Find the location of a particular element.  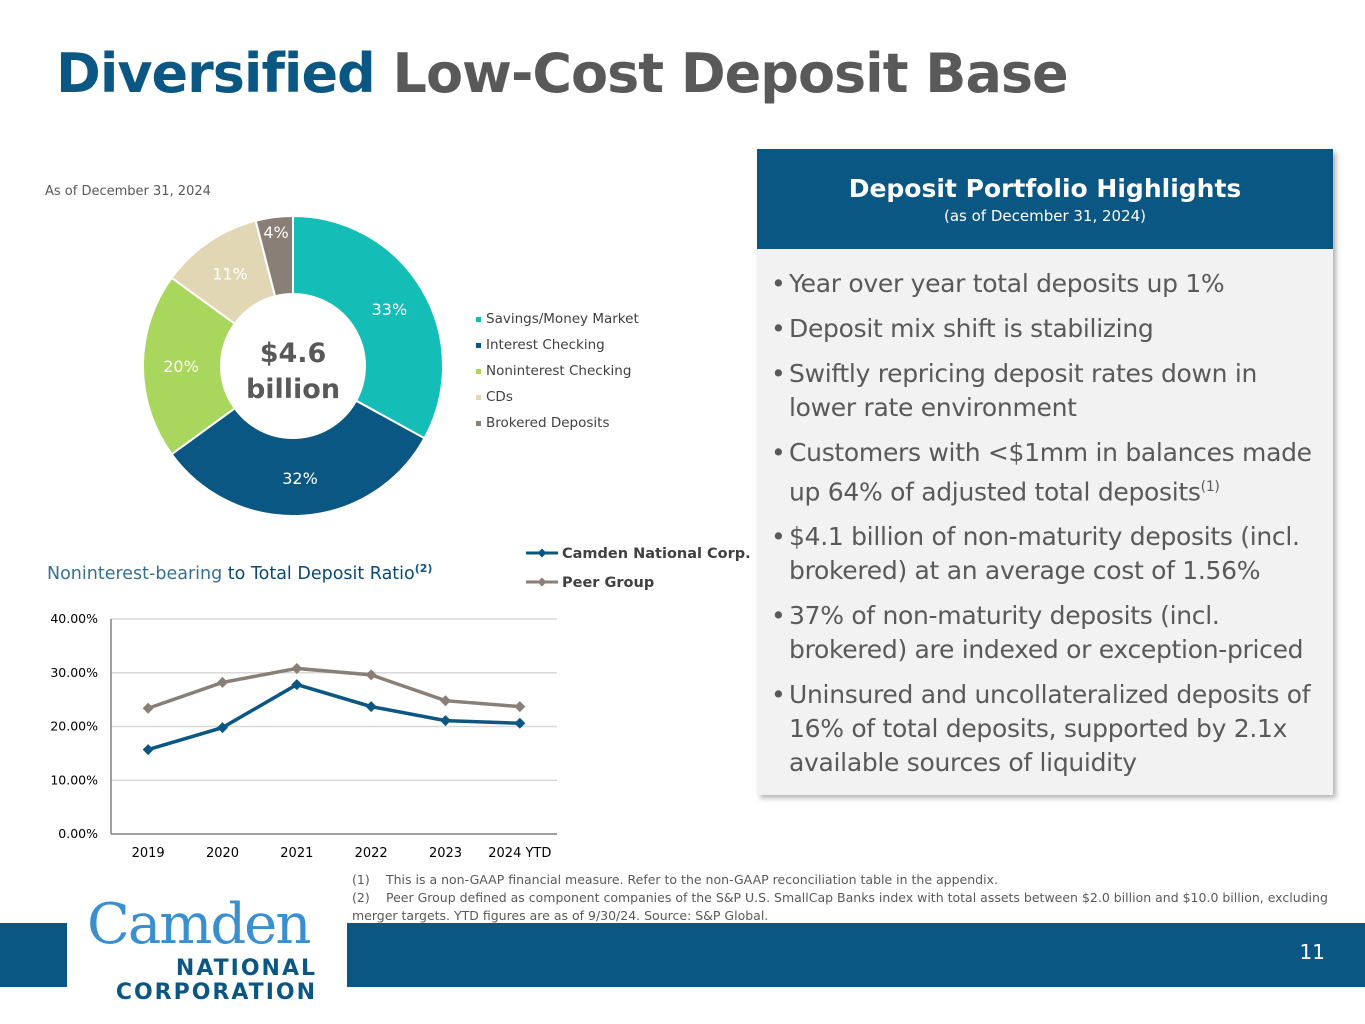

logo-line-national: NATIONAL is located at coordinates (246, 968).